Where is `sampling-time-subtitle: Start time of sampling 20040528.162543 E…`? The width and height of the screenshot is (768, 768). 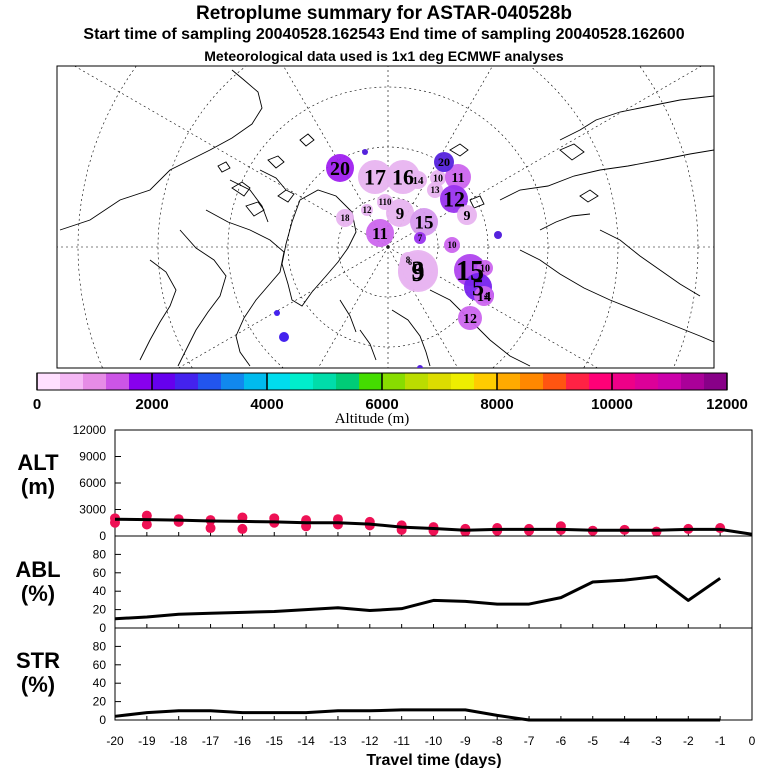
sampling-time-subtitle: Start time of sampling 20040528.162543 E… is located at coordinates (384, 34).